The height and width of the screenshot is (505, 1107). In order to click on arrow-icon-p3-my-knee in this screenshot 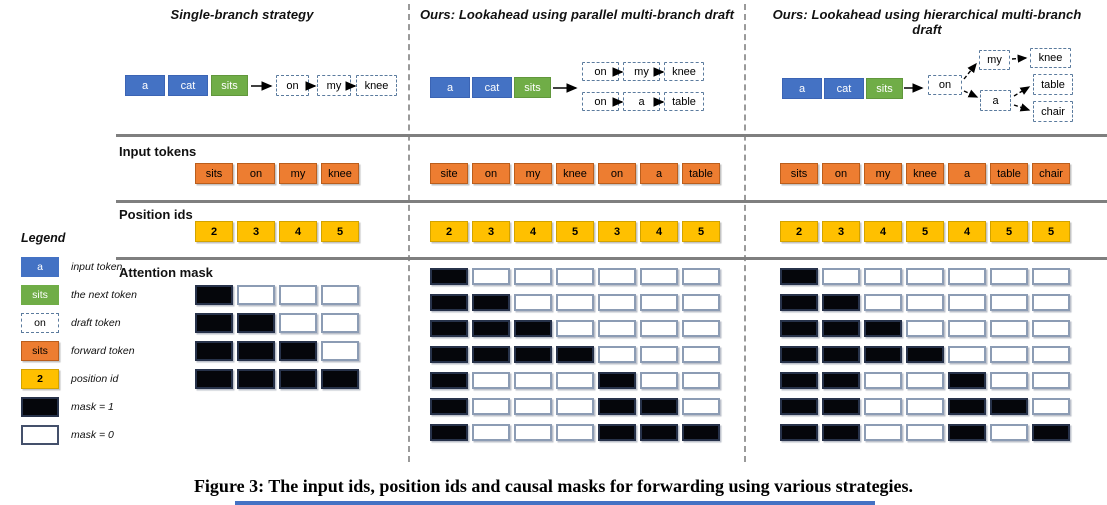, I will do `click(1019, 58)`.